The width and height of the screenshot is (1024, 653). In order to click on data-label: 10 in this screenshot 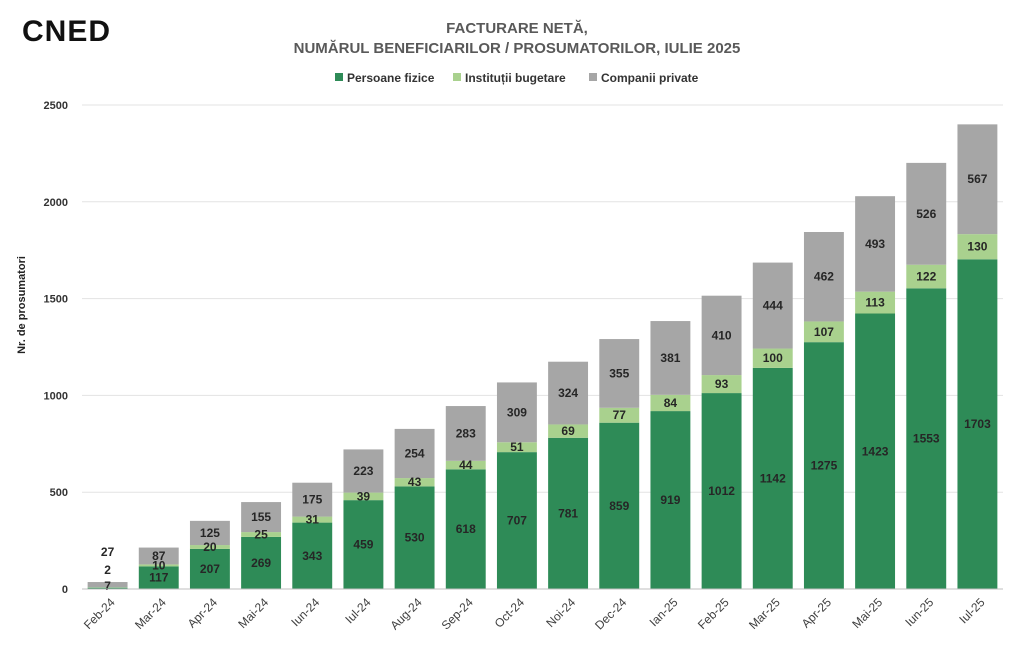, I will do `click(159, 565)`.